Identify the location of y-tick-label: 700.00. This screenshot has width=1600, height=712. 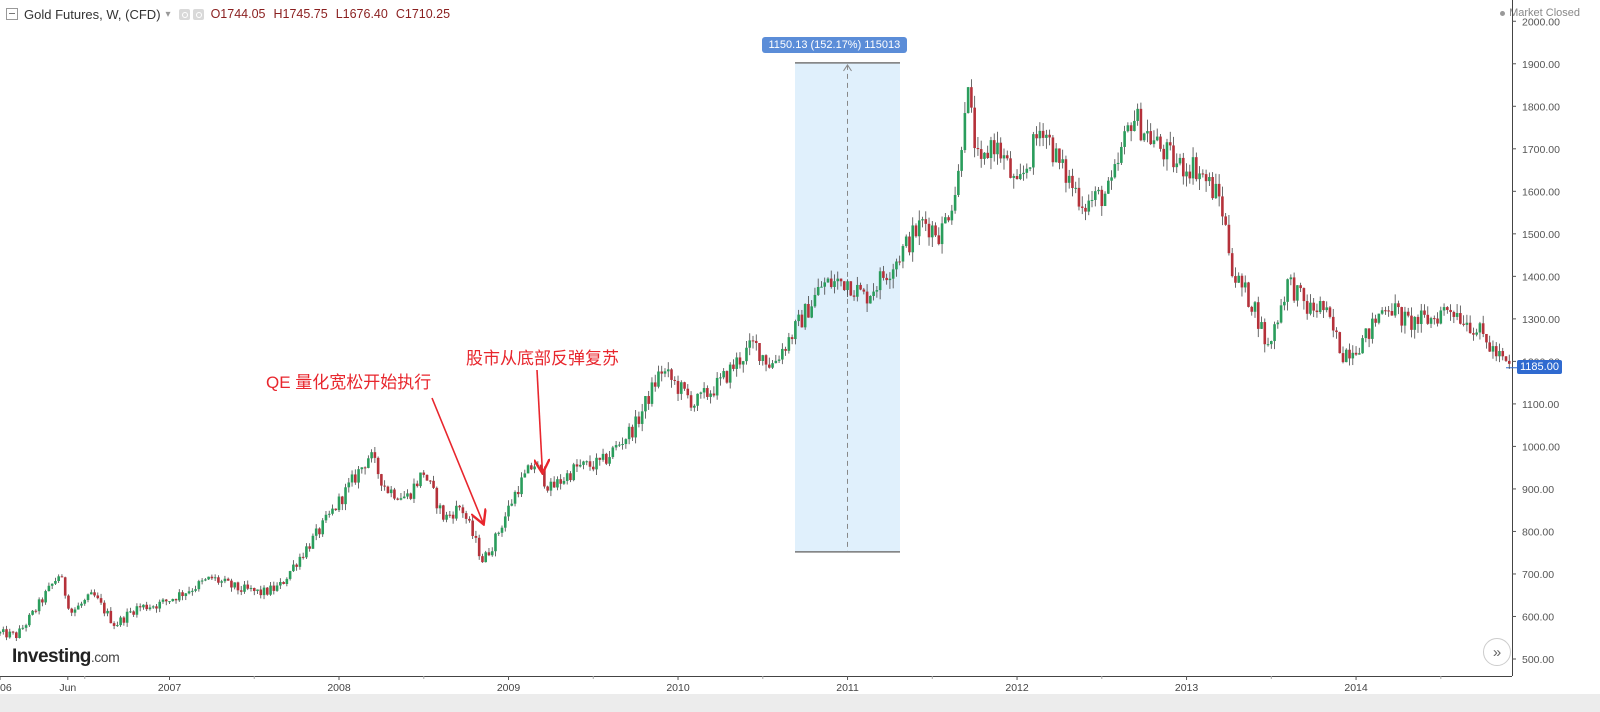
(1538, 575).